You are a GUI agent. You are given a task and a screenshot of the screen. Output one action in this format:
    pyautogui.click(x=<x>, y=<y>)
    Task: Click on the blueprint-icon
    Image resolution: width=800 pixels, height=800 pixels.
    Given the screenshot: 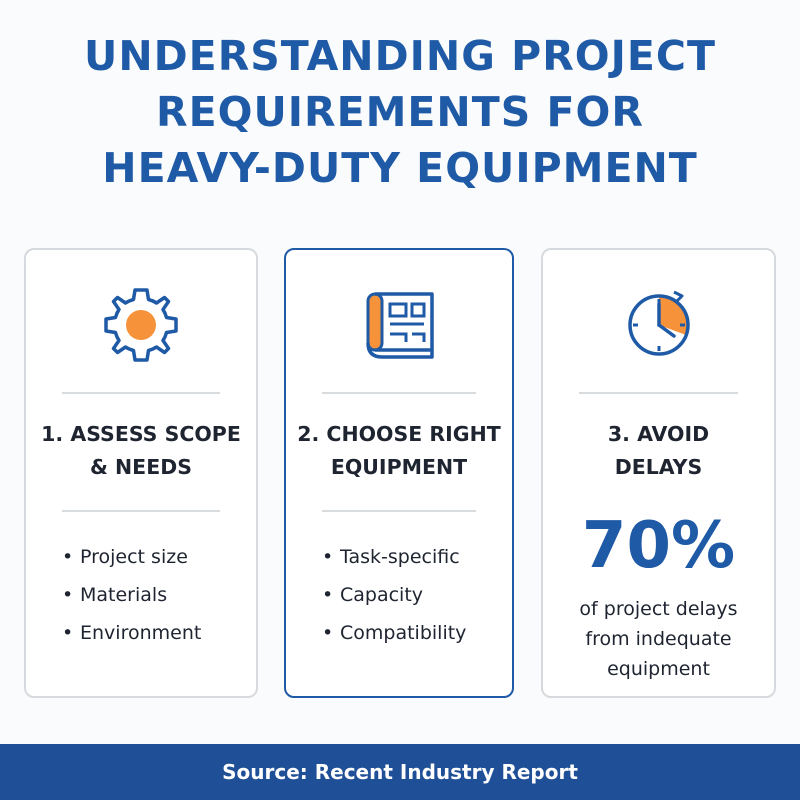 What is the action you would take?
    pyautogui.click(x=400, y=325)
    